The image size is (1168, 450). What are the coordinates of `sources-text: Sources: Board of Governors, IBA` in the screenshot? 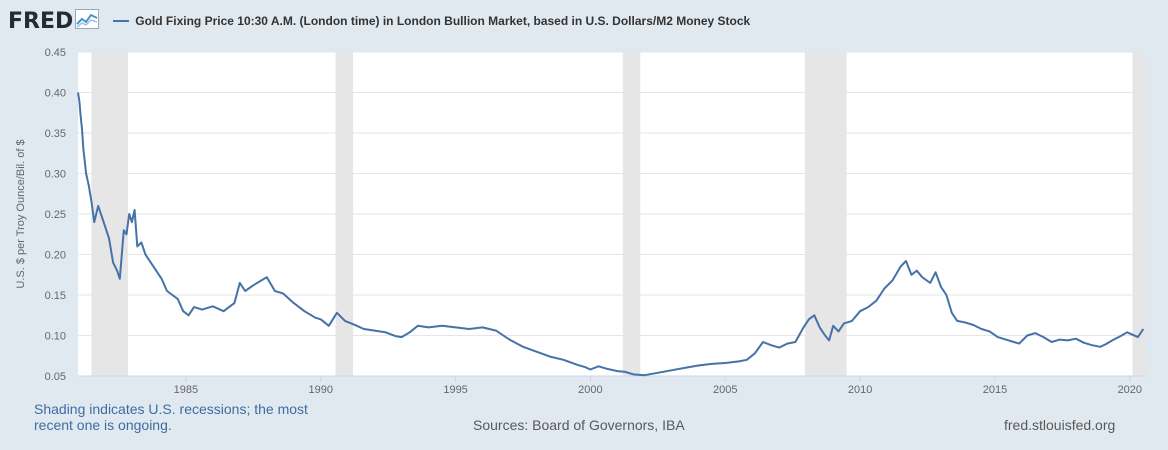 It's located at (579, 425).